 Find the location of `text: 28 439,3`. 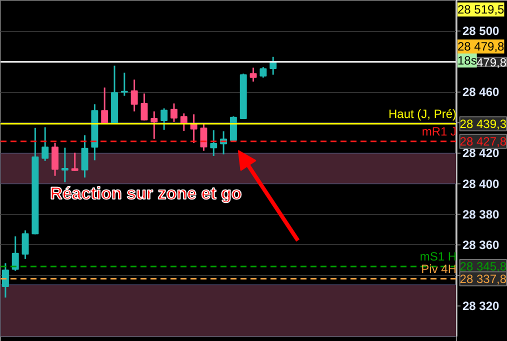

text: 28 439,3 is located at coordinates (483, 123).